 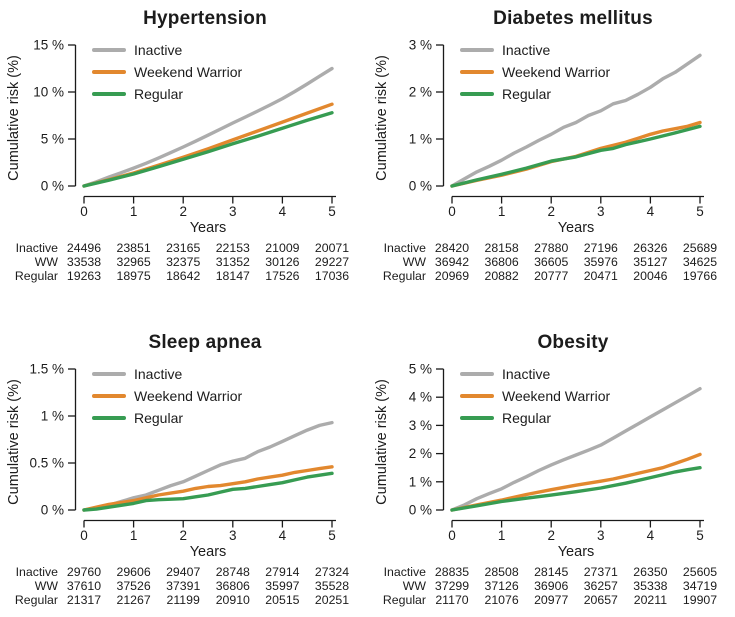 What do you see at coordinates (133, 586) in the screenshot?
I see `risk-value: 37526` at bounding box center [133, 586].